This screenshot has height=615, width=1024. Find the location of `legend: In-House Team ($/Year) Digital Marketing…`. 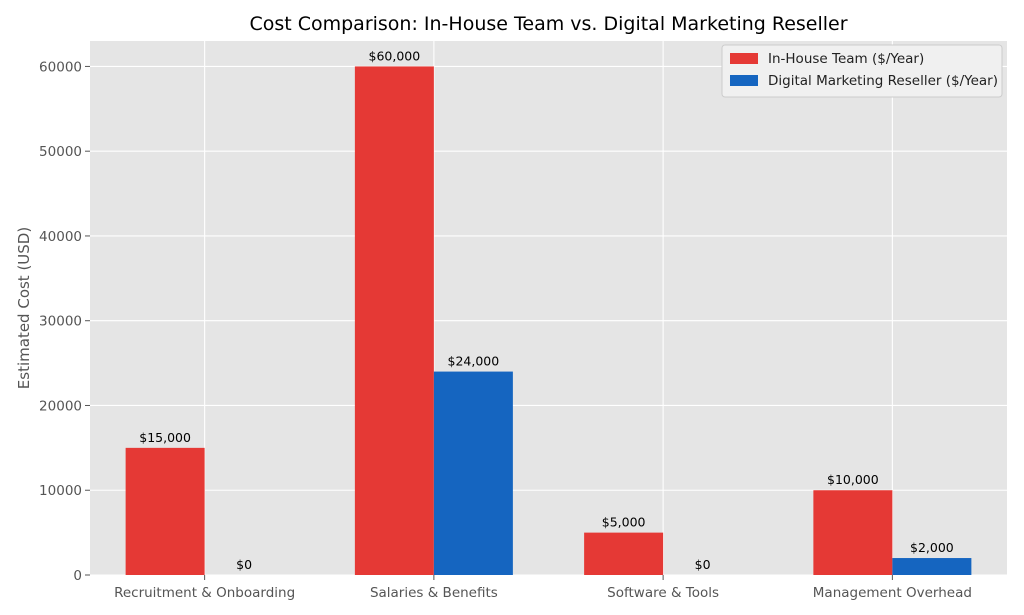

legend: In-House Team ($/Year) Digital Marketing… is located at coordinates (862, 71).